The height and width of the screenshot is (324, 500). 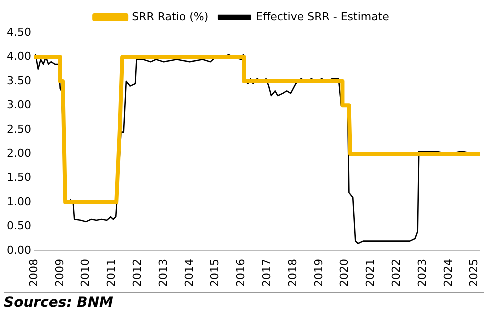 I want to click on x-tick-label: 2008, so click(x=33, y=273).